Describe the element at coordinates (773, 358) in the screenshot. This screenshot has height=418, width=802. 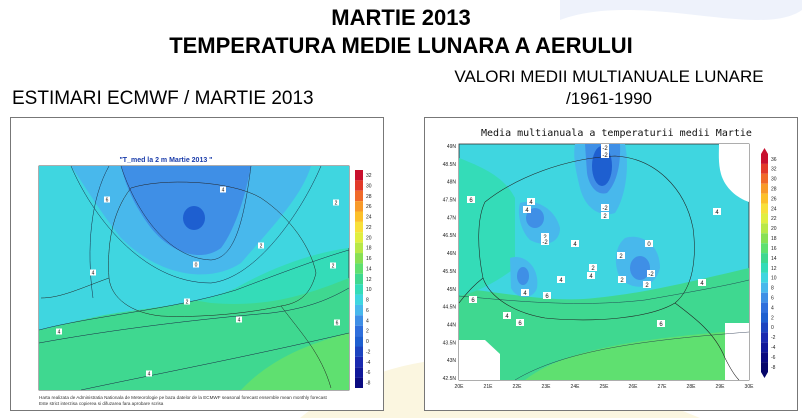
I see `climatology-colorbar-tick: -6` at that location.